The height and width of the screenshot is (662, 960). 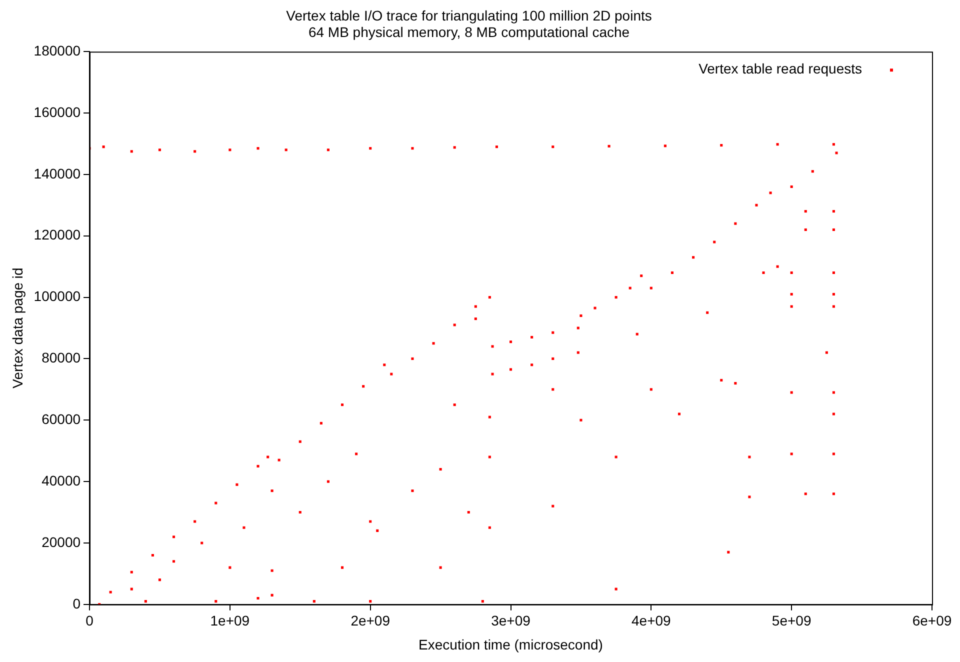 I want to click on y-tick-label: 140000, so click(x=57, y=173).